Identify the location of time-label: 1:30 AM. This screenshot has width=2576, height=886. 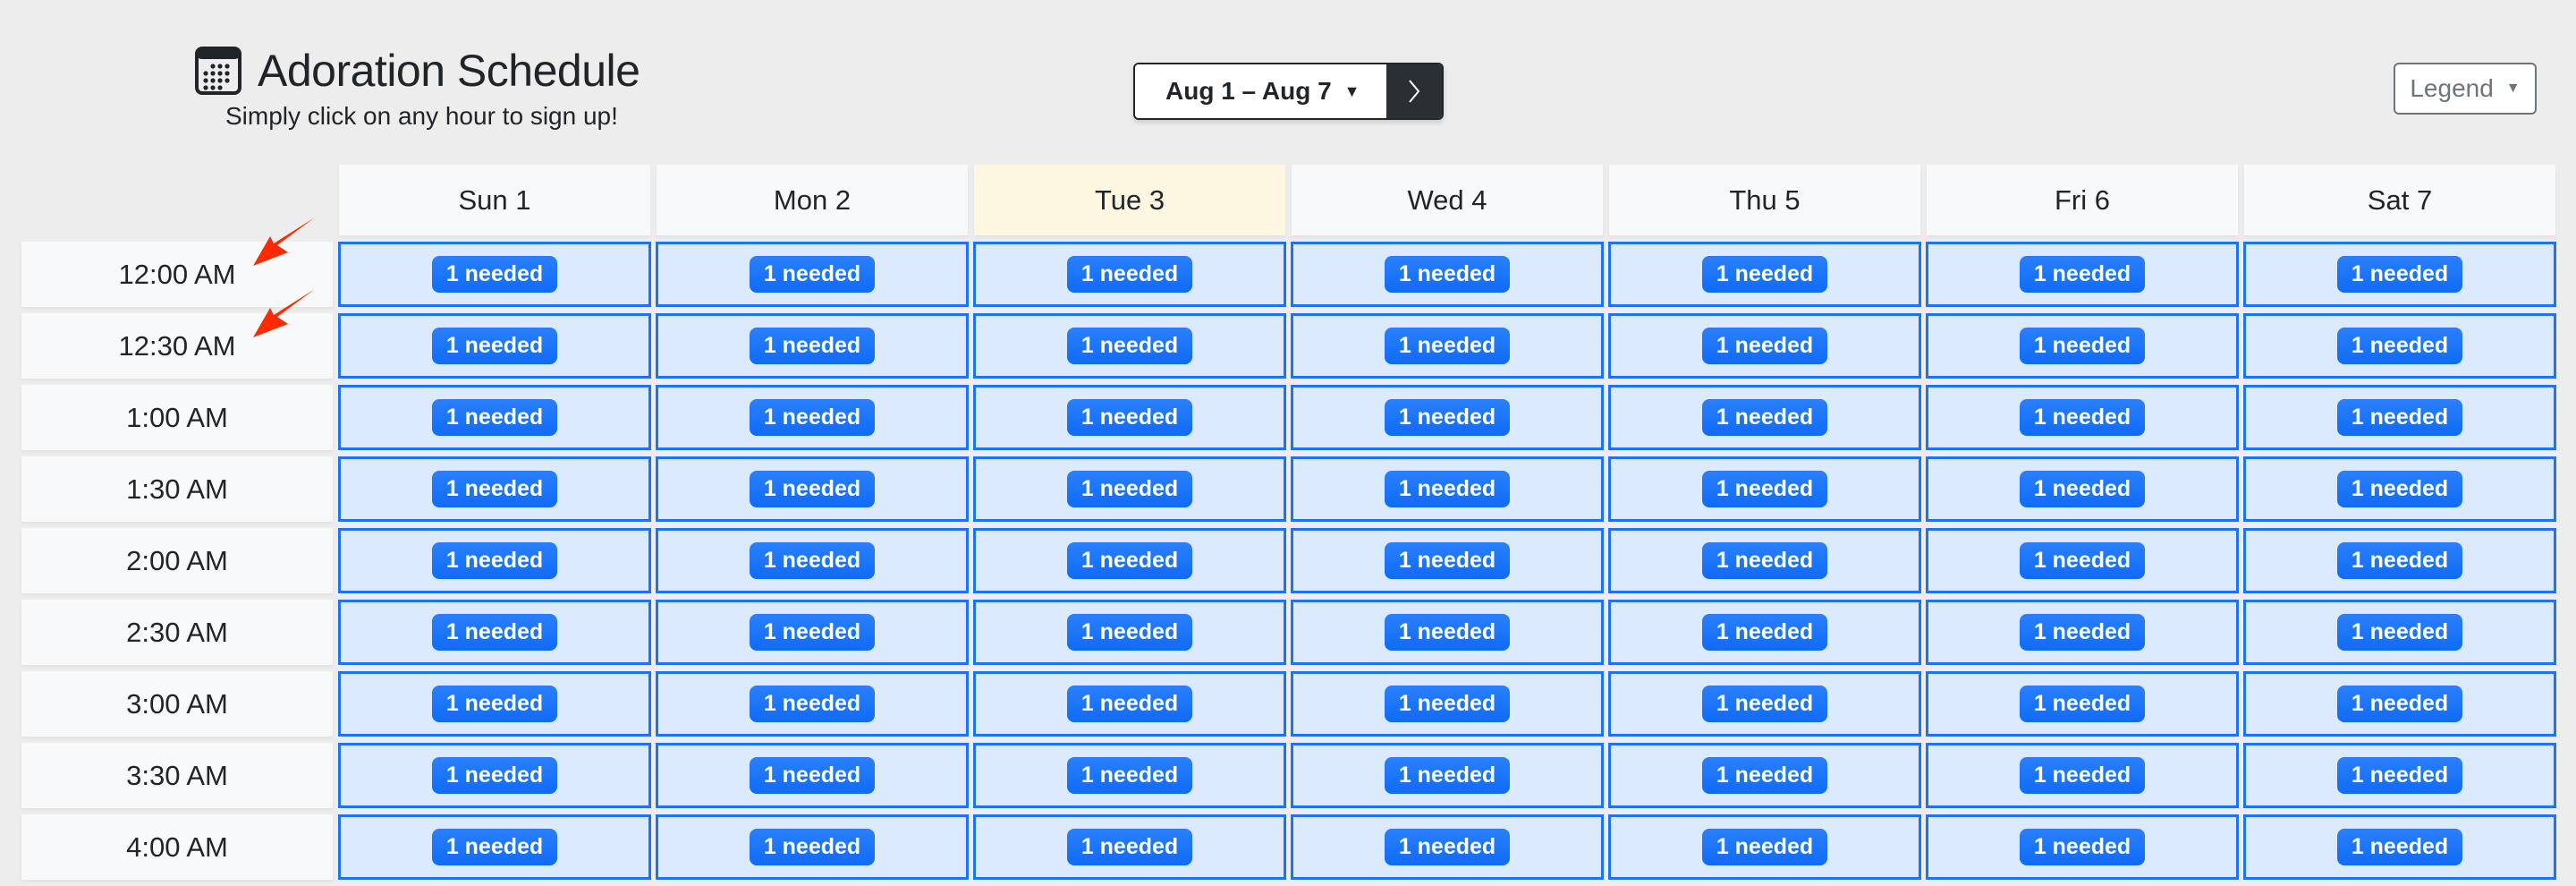
(177, 489).